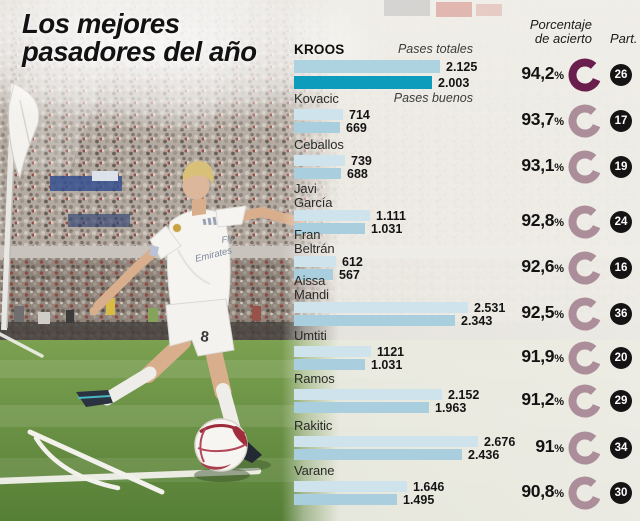 The image size is (640, 521). I want to click on accuracy-value: 91%, so click(519, 446).